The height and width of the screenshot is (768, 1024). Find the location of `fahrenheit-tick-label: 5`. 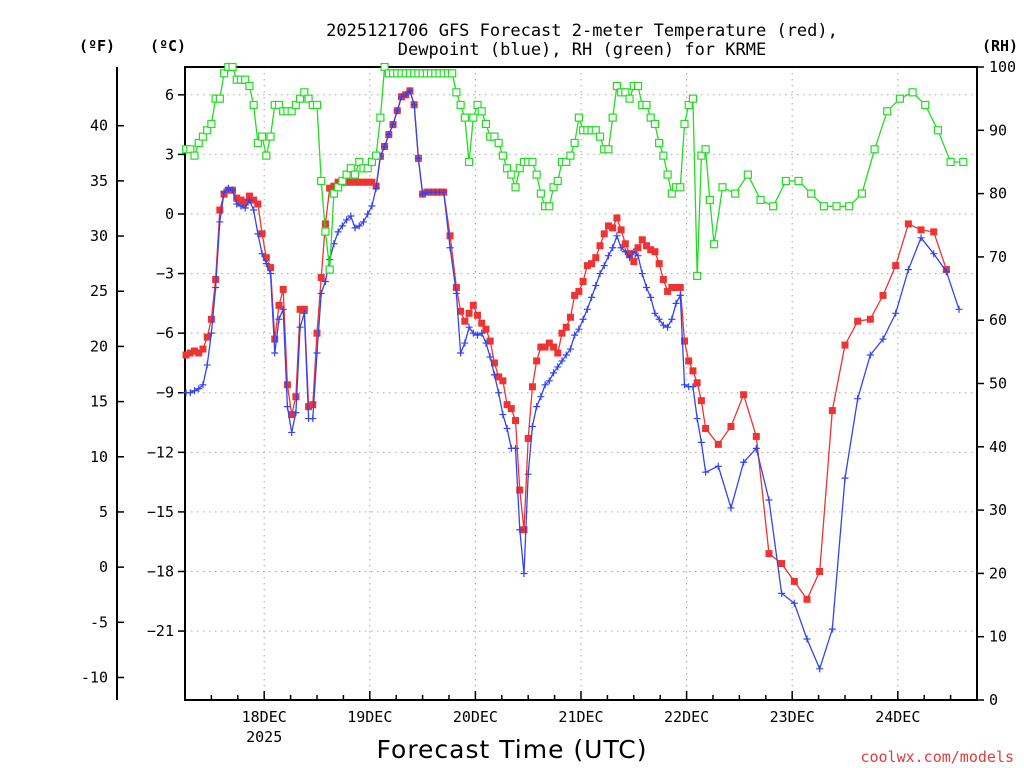

fahrenheit-tick-label: 5 is located at coordinates (103, 512).